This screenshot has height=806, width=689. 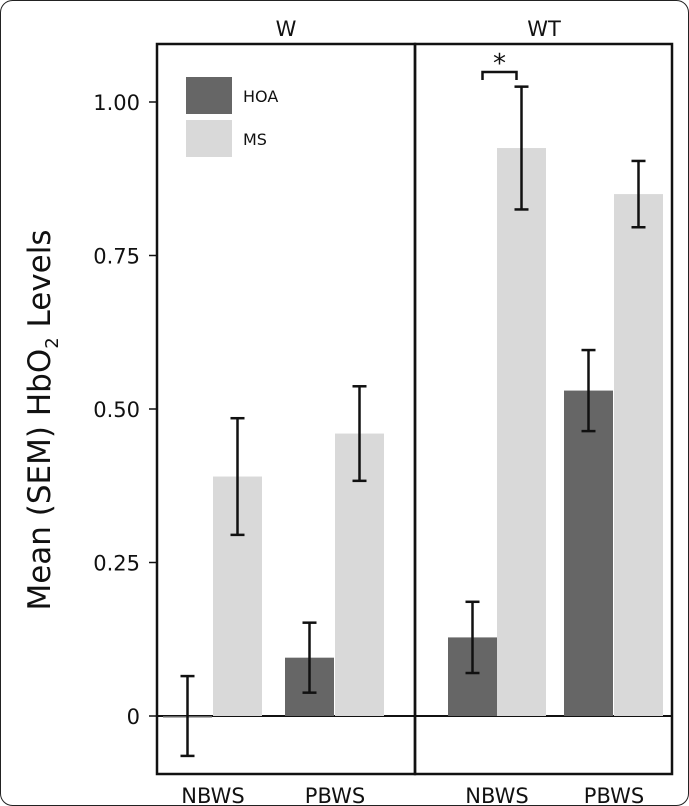 I want to click on y-tick-label: 0.50, so click(x=116, y=410).